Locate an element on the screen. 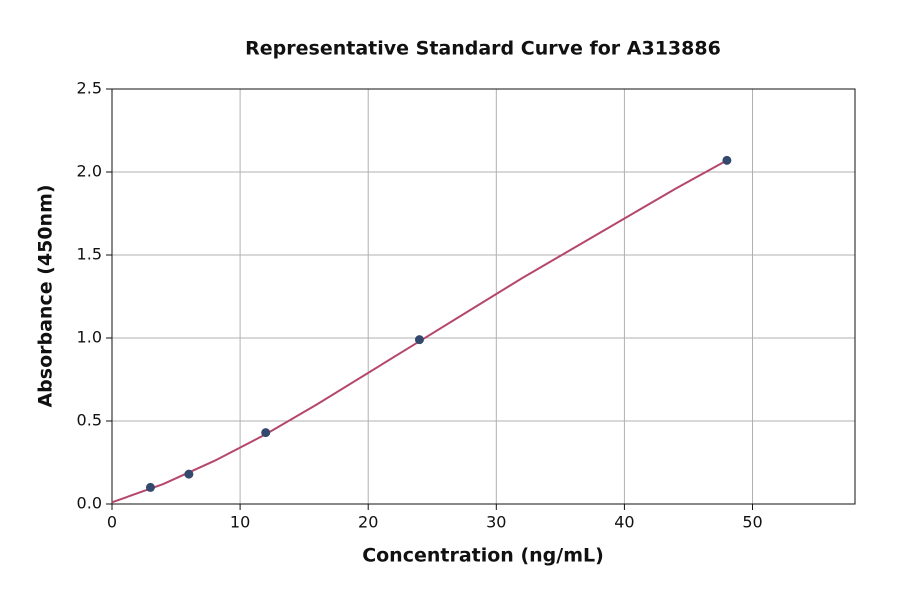  x-tick-label: 20 is located at coordinates (368, 522).